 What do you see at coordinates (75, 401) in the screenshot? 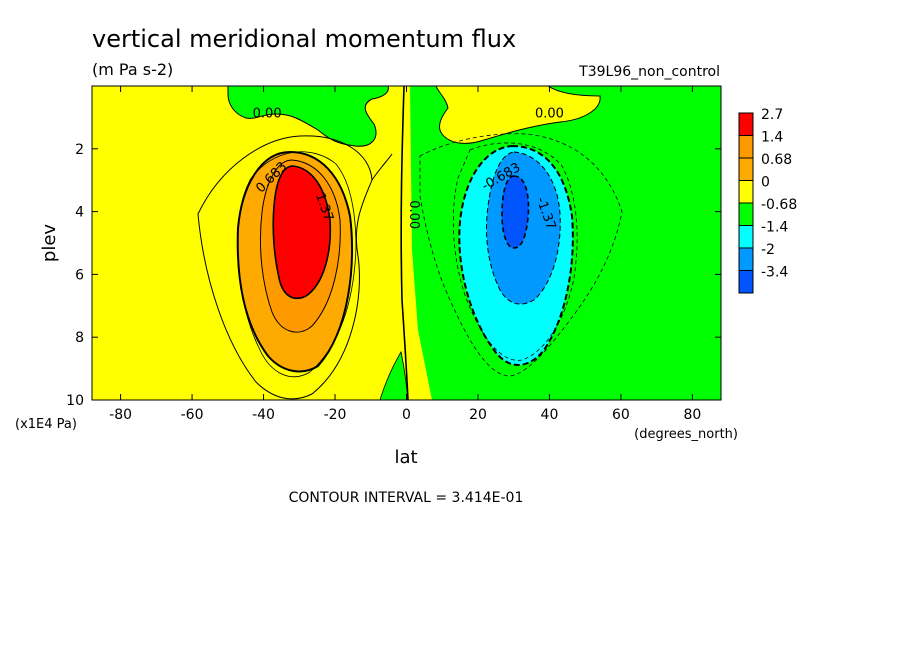
I see `y-tick-label: 10` at bounding box center [75, 401].